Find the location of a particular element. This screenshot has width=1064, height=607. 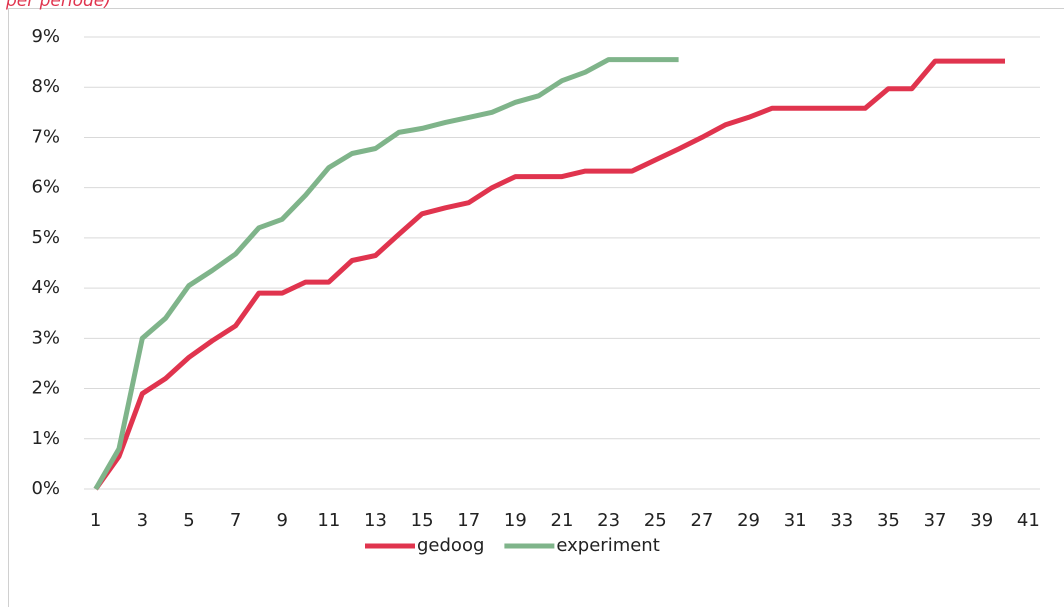

x-tick-label: 1 is located at coordinates (95, 520).